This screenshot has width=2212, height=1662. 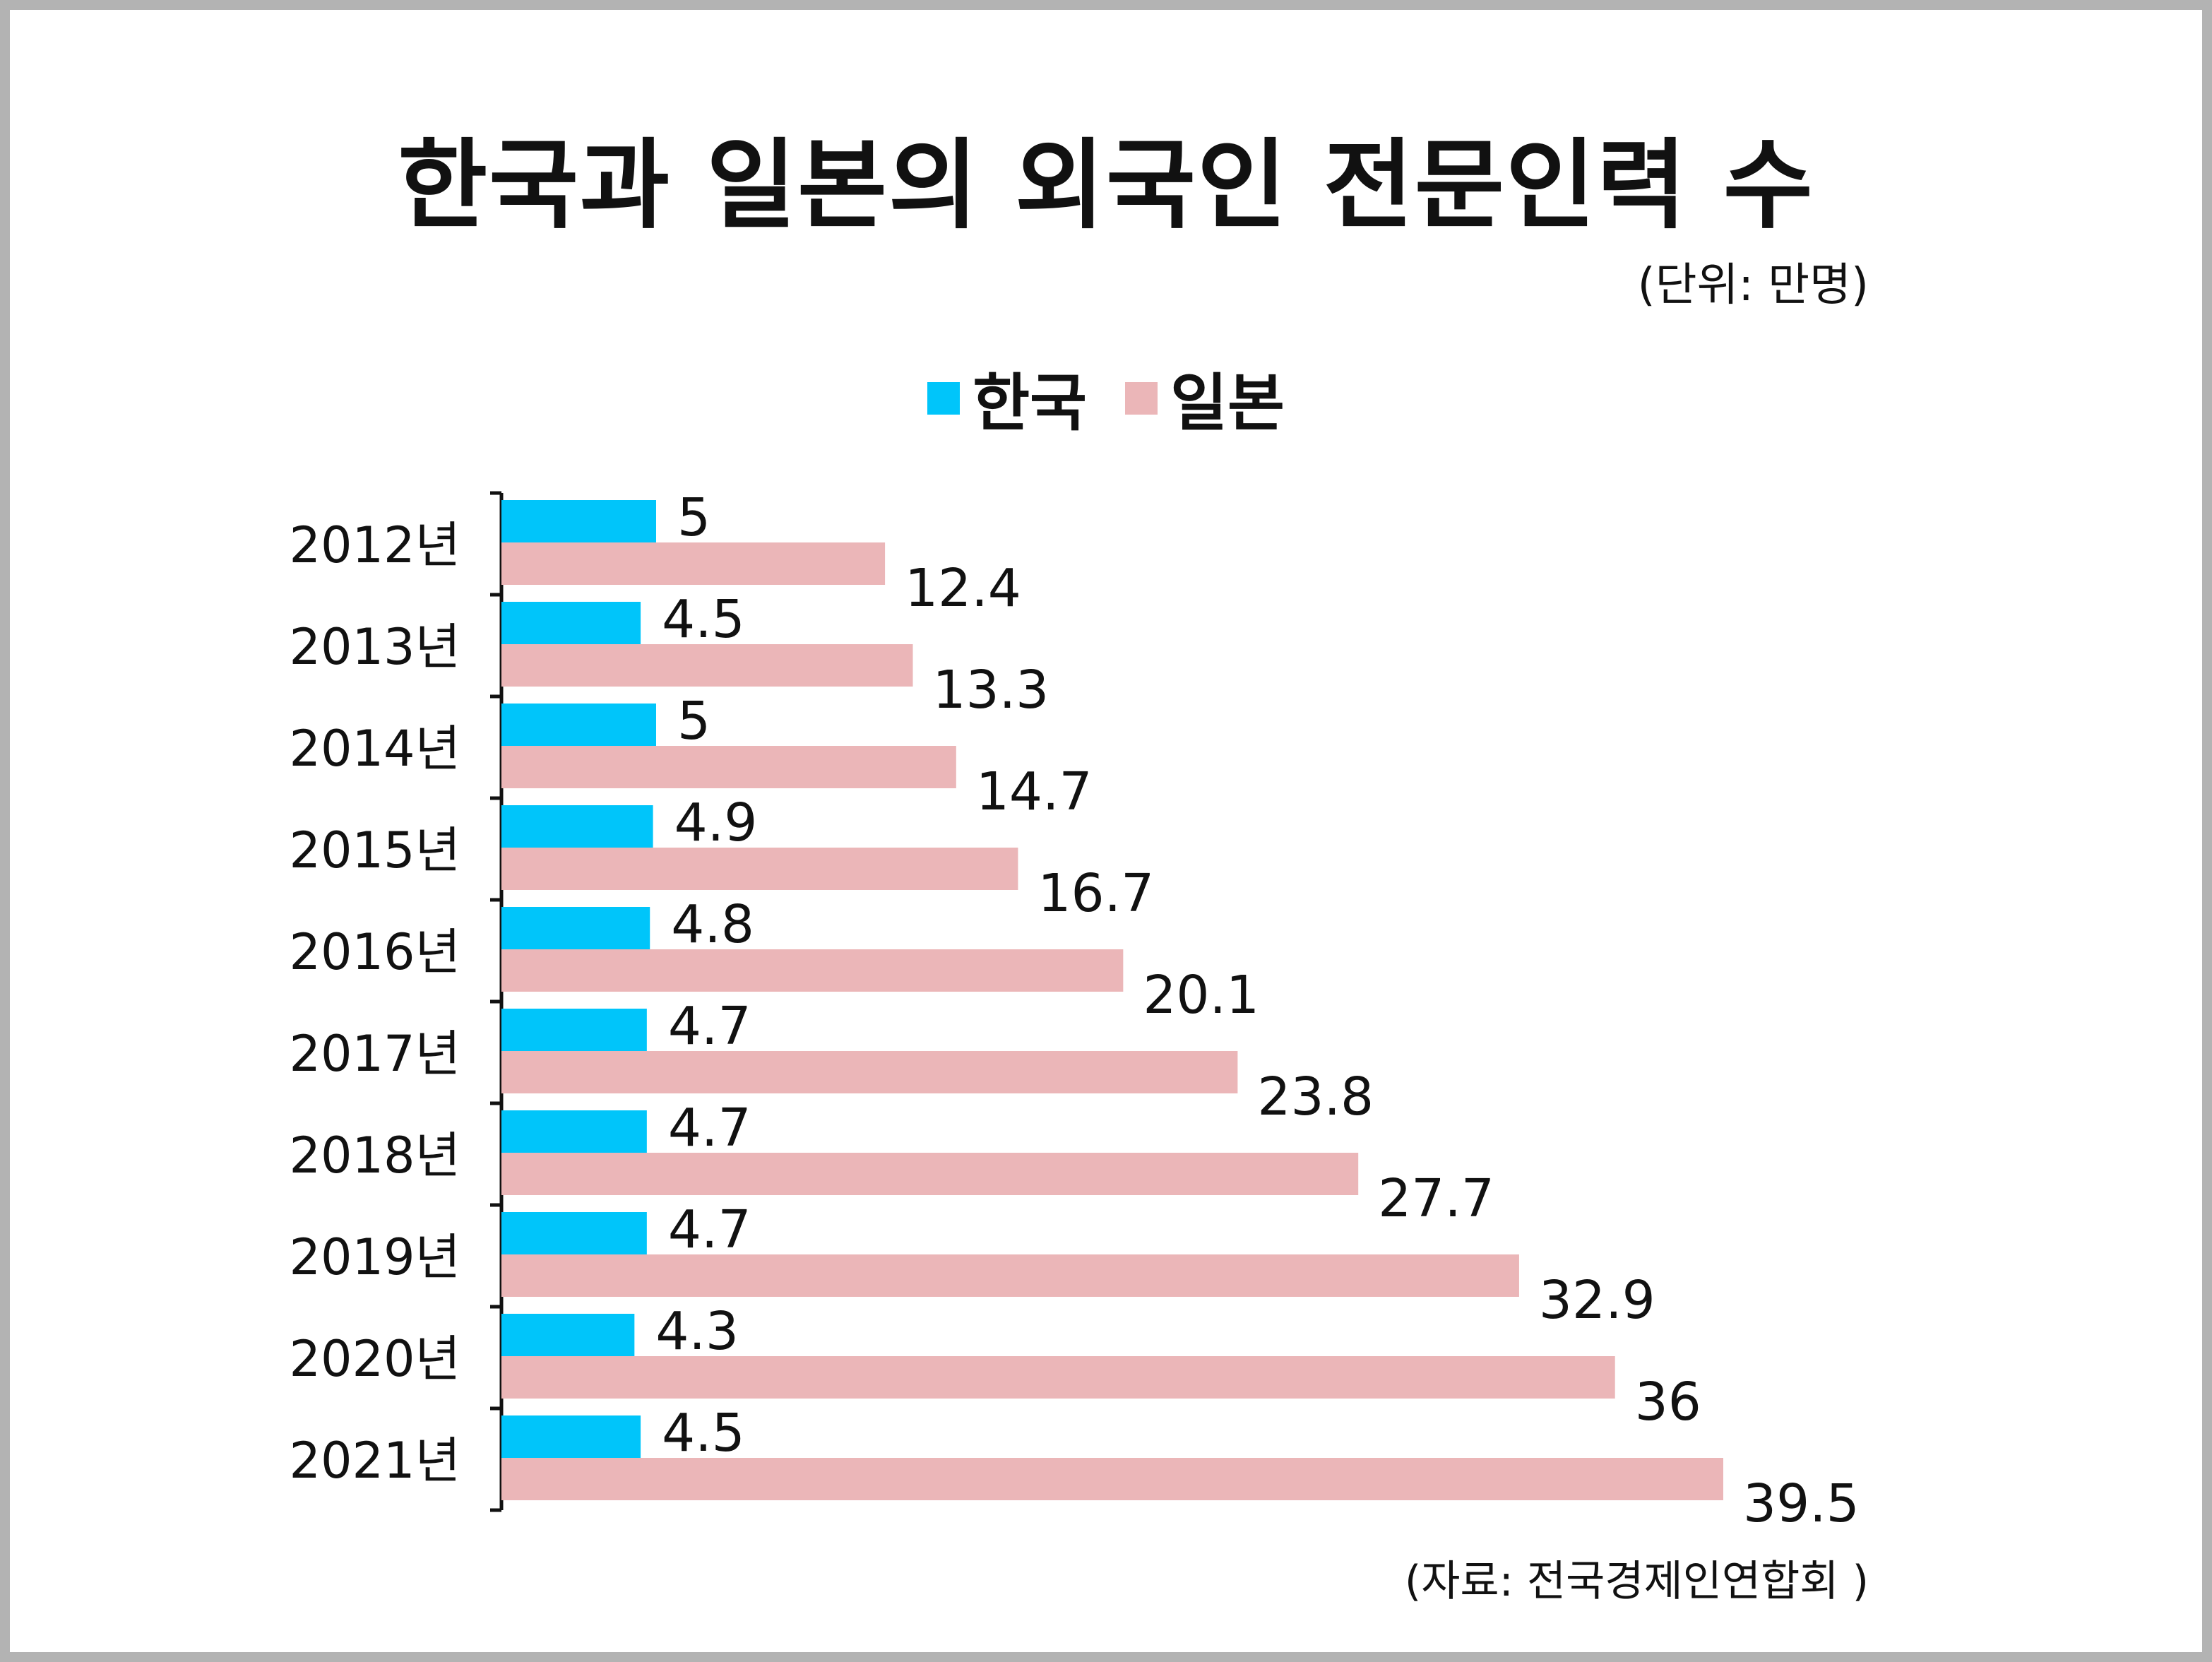 I want to click on data-label-japan: 32.9, so click(x=1597, y=1301).